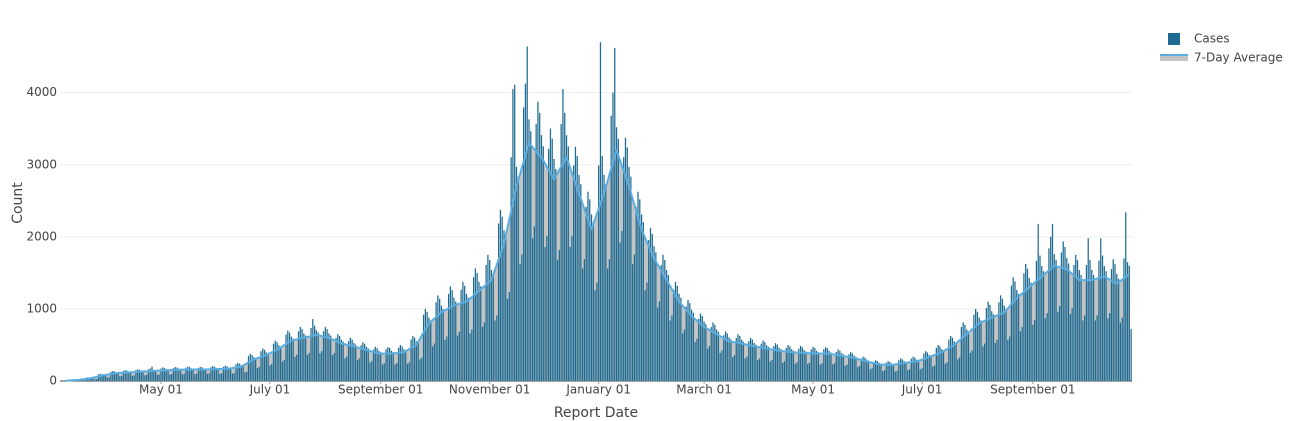  Describe the element at coordinates (704, 390) in the screenshot. I see `x-tick-label: March 01` at that location.